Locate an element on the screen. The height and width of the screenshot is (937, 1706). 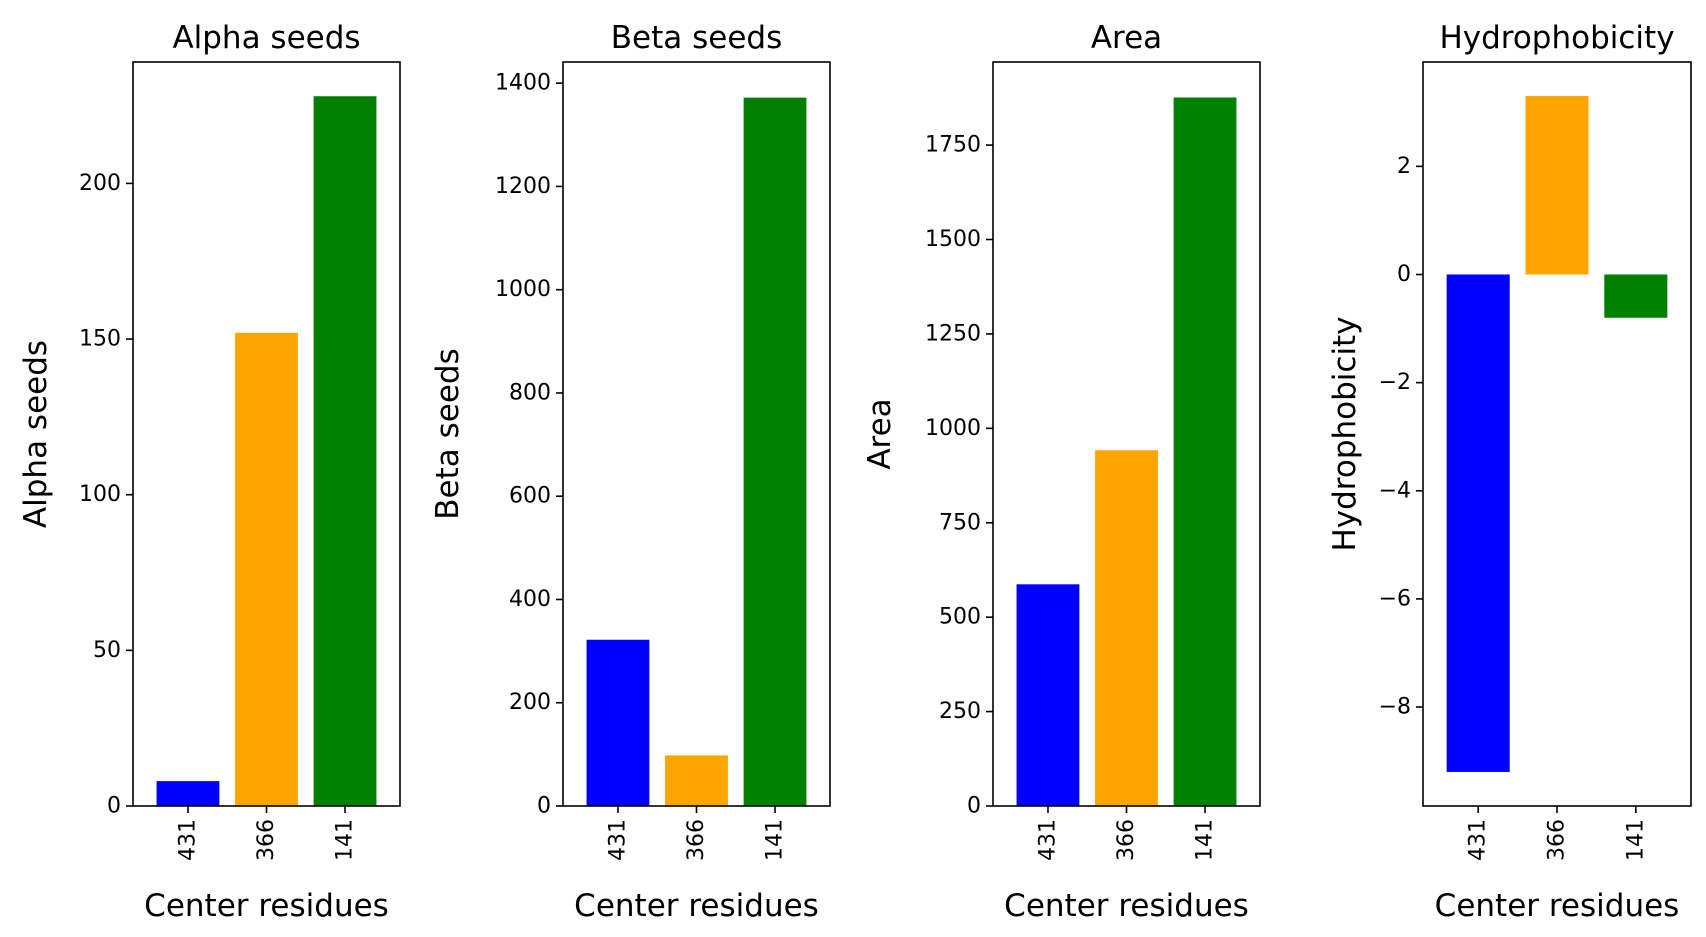
chart-title: Beta seeds is located at coordinates (696, 38).